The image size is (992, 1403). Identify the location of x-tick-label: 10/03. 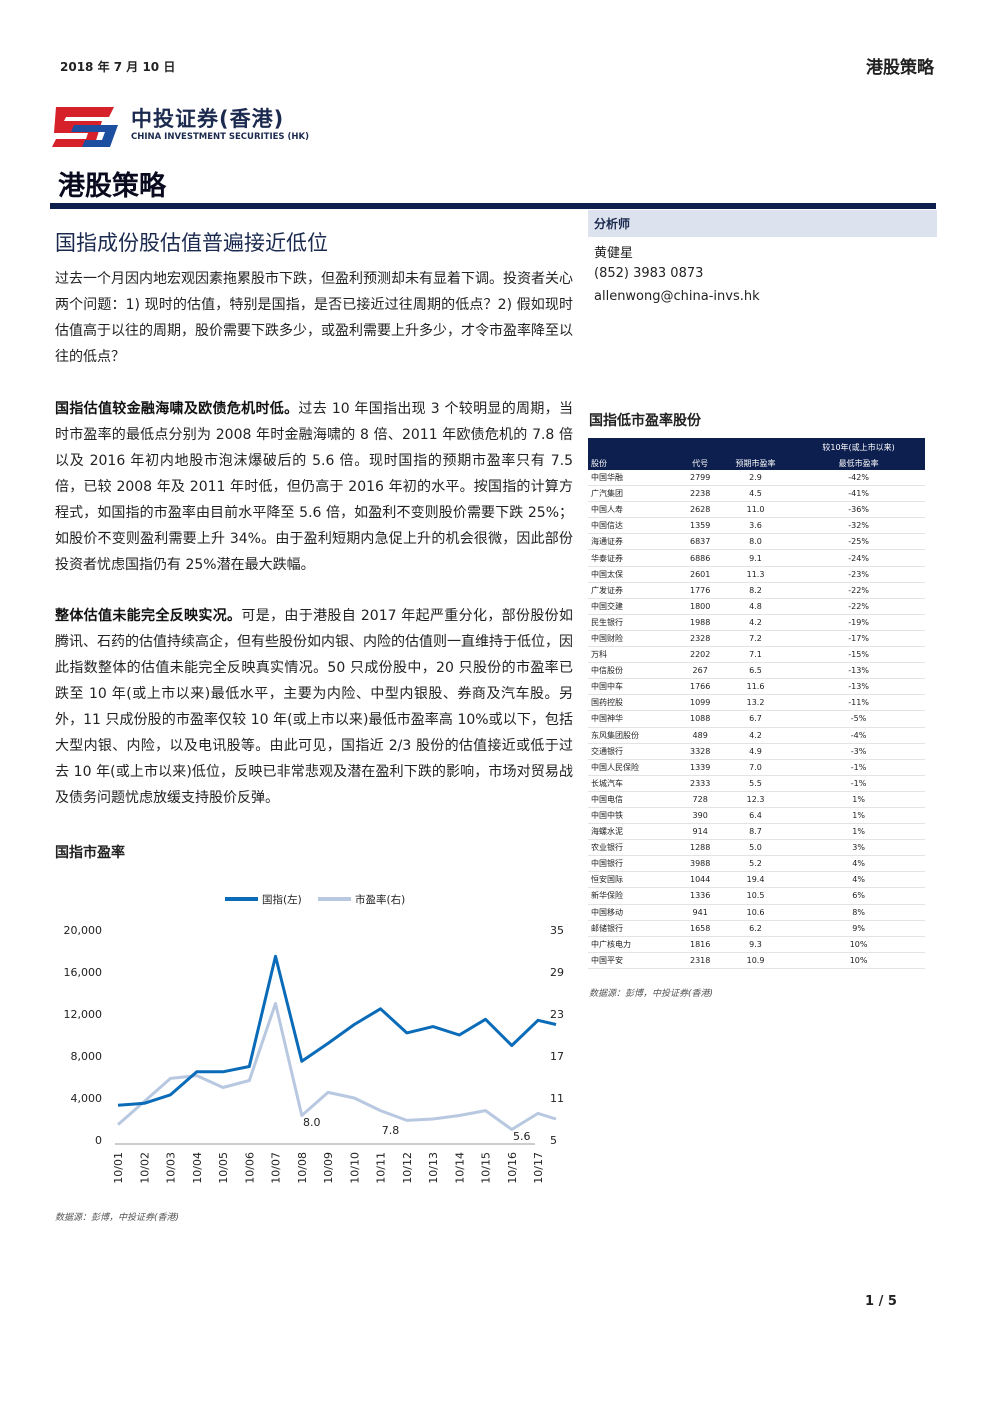
(171, 1168).